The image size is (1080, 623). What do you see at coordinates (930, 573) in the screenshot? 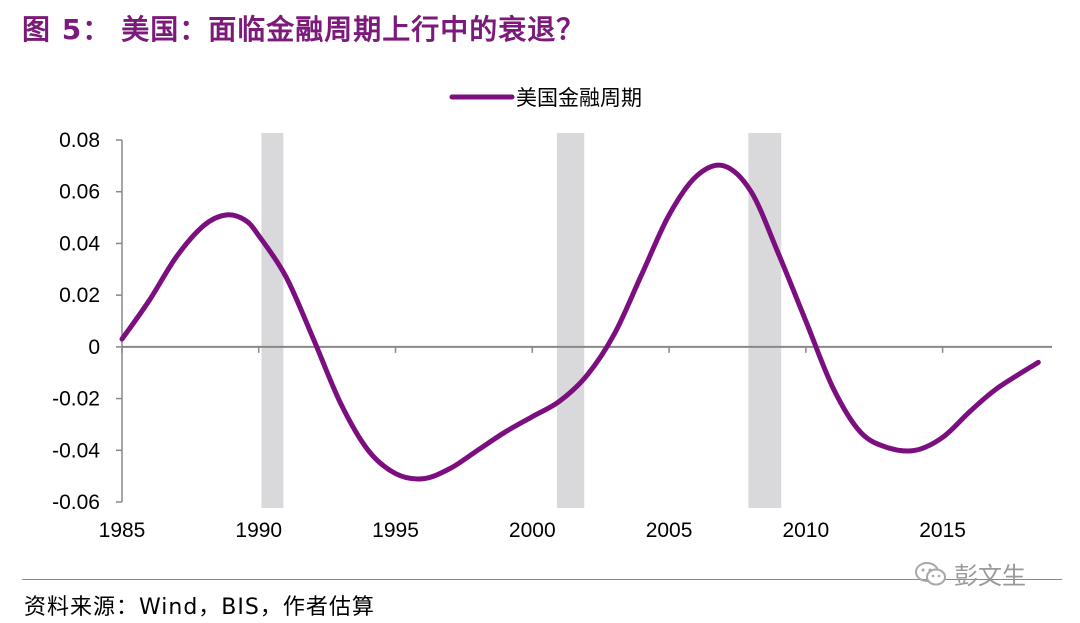
I see `wechat-icon` at bounding box center [930, 573].